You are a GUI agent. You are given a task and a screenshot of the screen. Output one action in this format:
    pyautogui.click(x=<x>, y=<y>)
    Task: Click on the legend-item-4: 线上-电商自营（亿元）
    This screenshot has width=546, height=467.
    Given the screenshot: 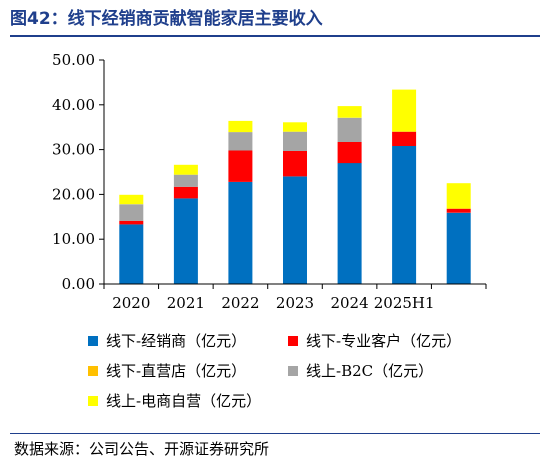 What is the action you would take?
    pyautogui.click(x=174, y=401)
    